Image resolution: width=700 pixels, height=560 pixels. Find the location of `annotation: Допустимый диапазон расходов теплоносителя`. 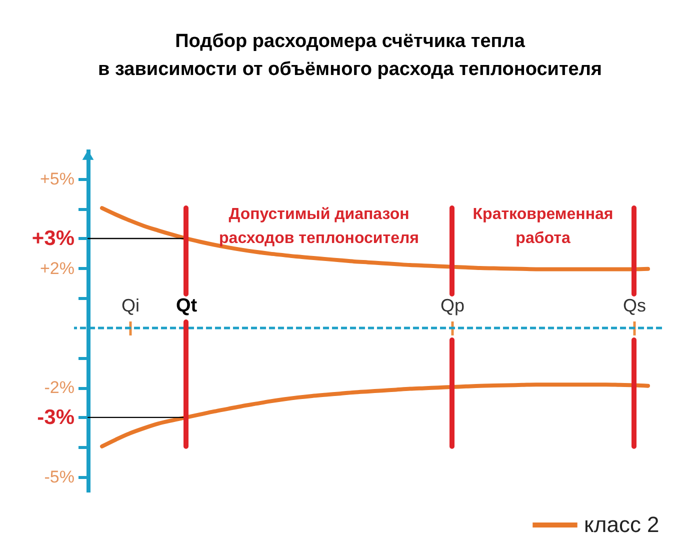

annotation: Допустимый диапазон расходов теплоносителя is located at coordinates (319, 227).